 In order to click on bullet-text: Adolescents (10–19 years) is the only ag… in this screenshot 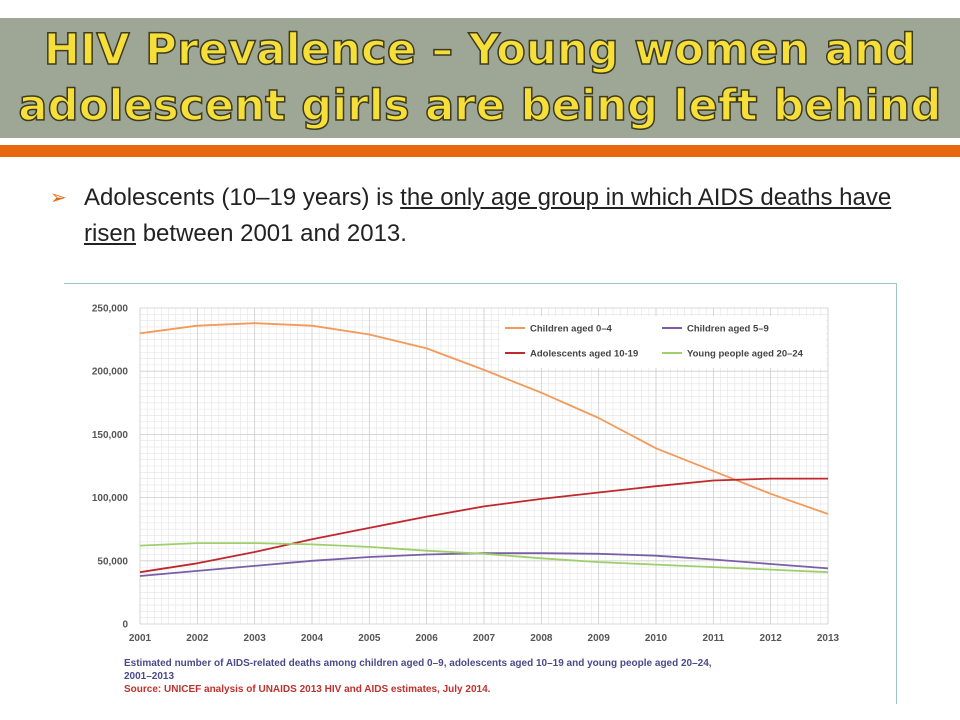, I will do `click(494, 216)`.